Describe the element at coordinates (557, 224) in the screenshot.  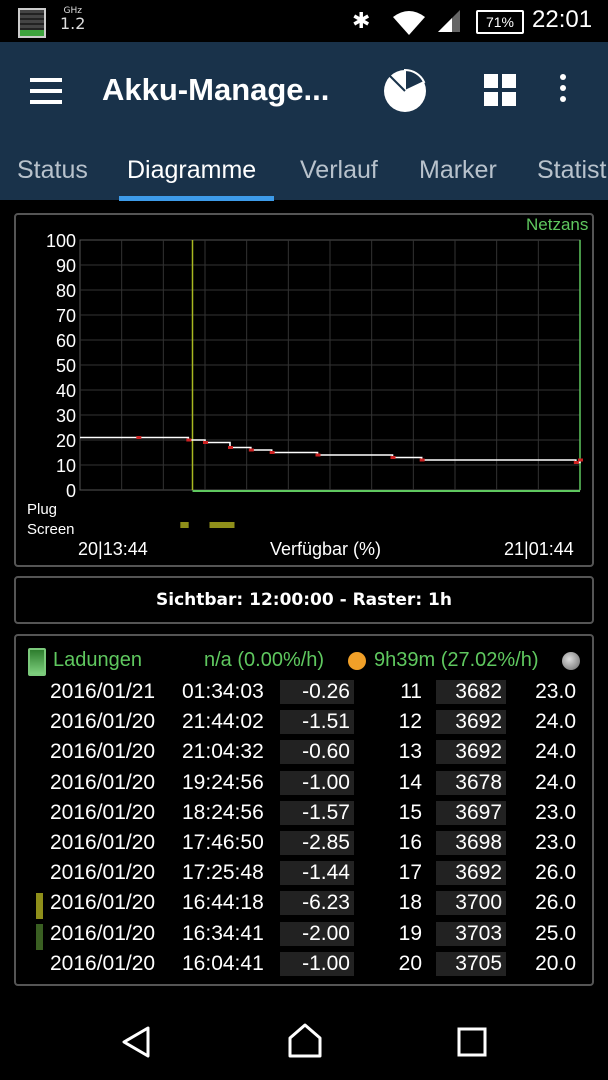
I see `chart-corner-label: Netzans` at that location.